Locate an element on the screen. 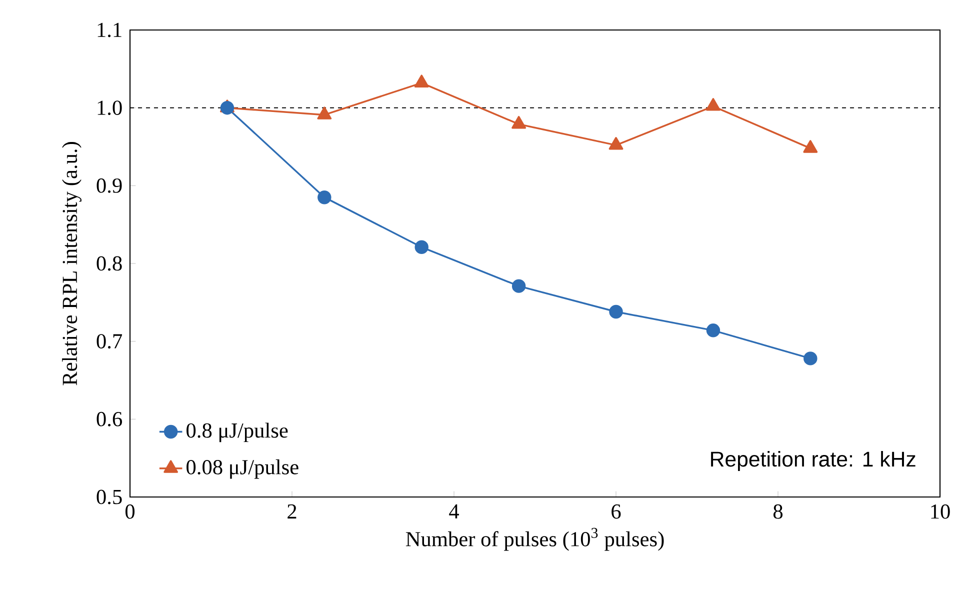 This screenshot has width=965, height=598. x-tick-label: 6 is located at coordinates (616, 511).